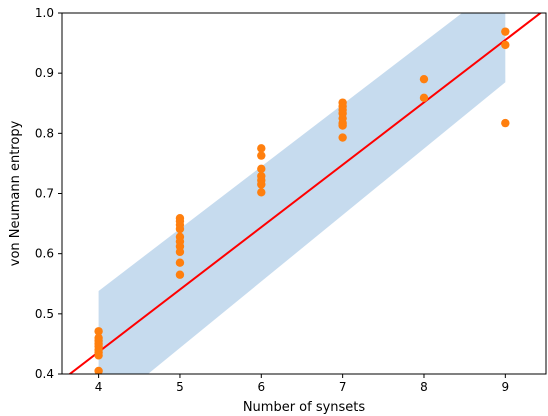  What do you see at coordinates (44, 254) in the screenshot?
I see `y-tick-label: 0.6` at bounding box center [44, 254].